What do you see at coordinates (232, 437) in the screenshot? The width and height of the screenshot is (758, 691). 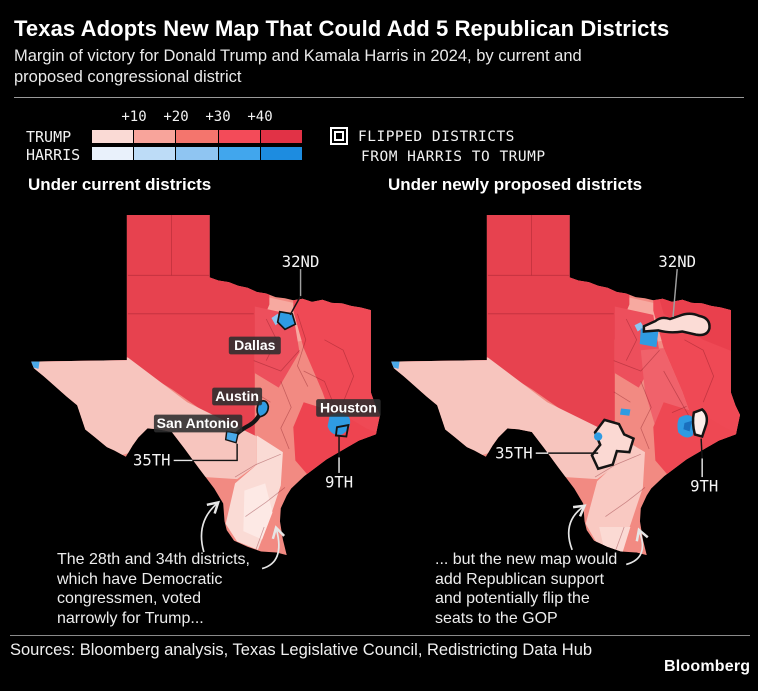 I see `san-antonio-area` at bounding box center [232, 437].